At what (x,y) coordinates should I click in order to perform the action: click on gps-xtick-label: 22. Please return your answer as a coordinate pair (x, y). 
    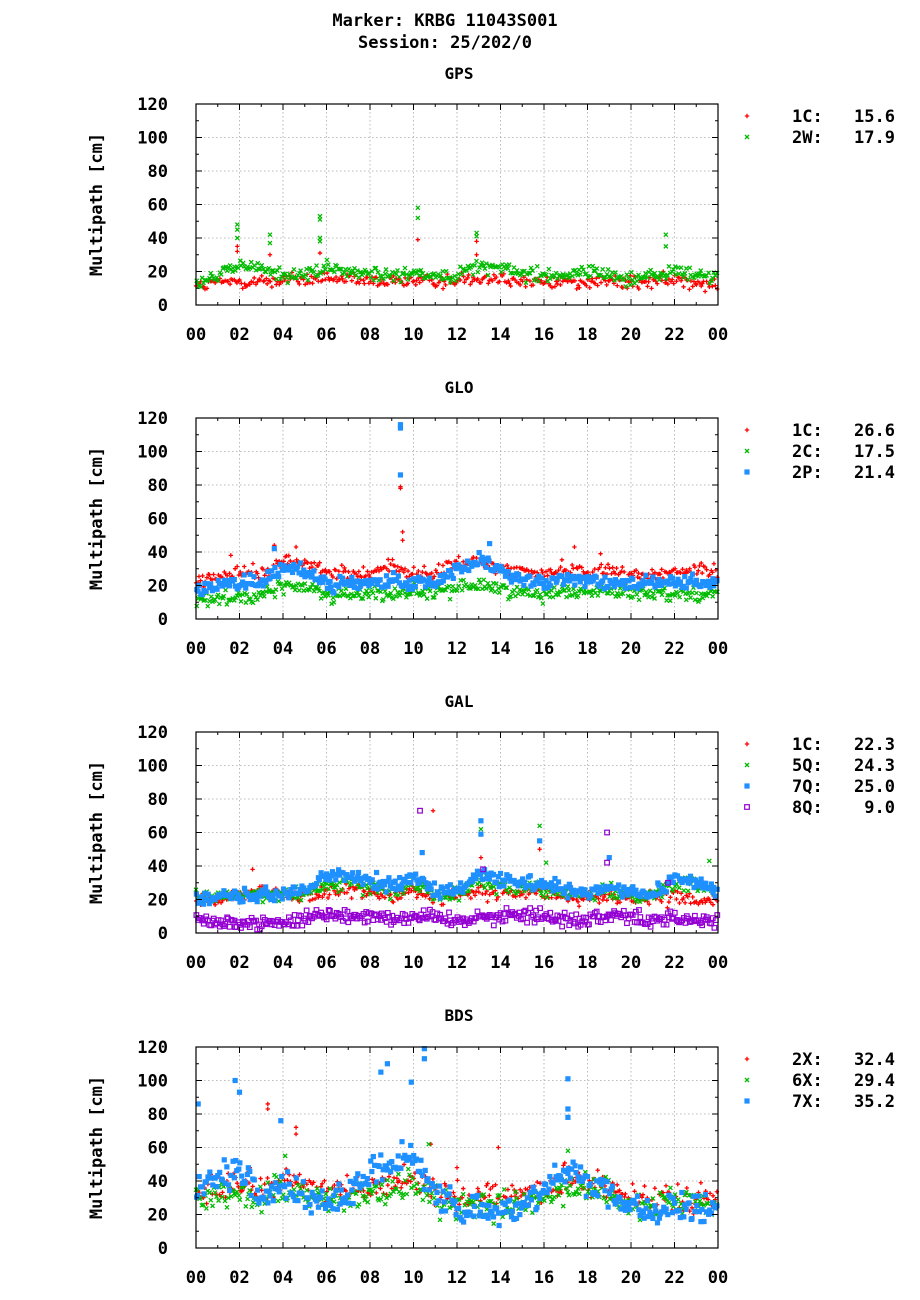
    Looking at the image, I should click on (674, 335).